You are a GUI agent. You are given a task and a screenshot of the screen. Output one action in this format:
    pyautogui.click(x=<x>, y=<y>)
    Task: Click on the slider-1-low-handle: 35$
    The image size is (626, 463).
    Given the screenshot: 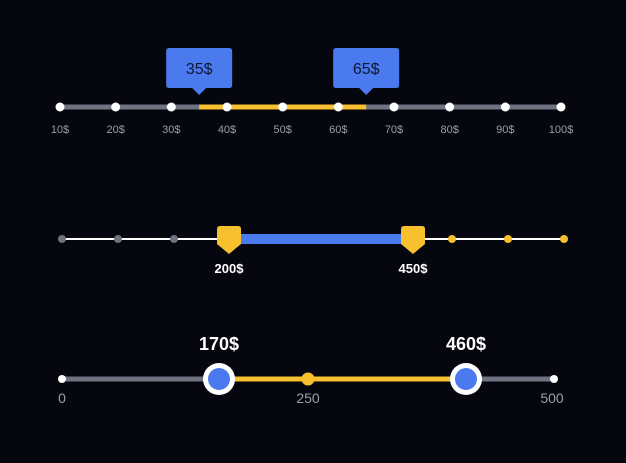 What is the action you would take?
    pyautogui.click(x=199, y=71)
    